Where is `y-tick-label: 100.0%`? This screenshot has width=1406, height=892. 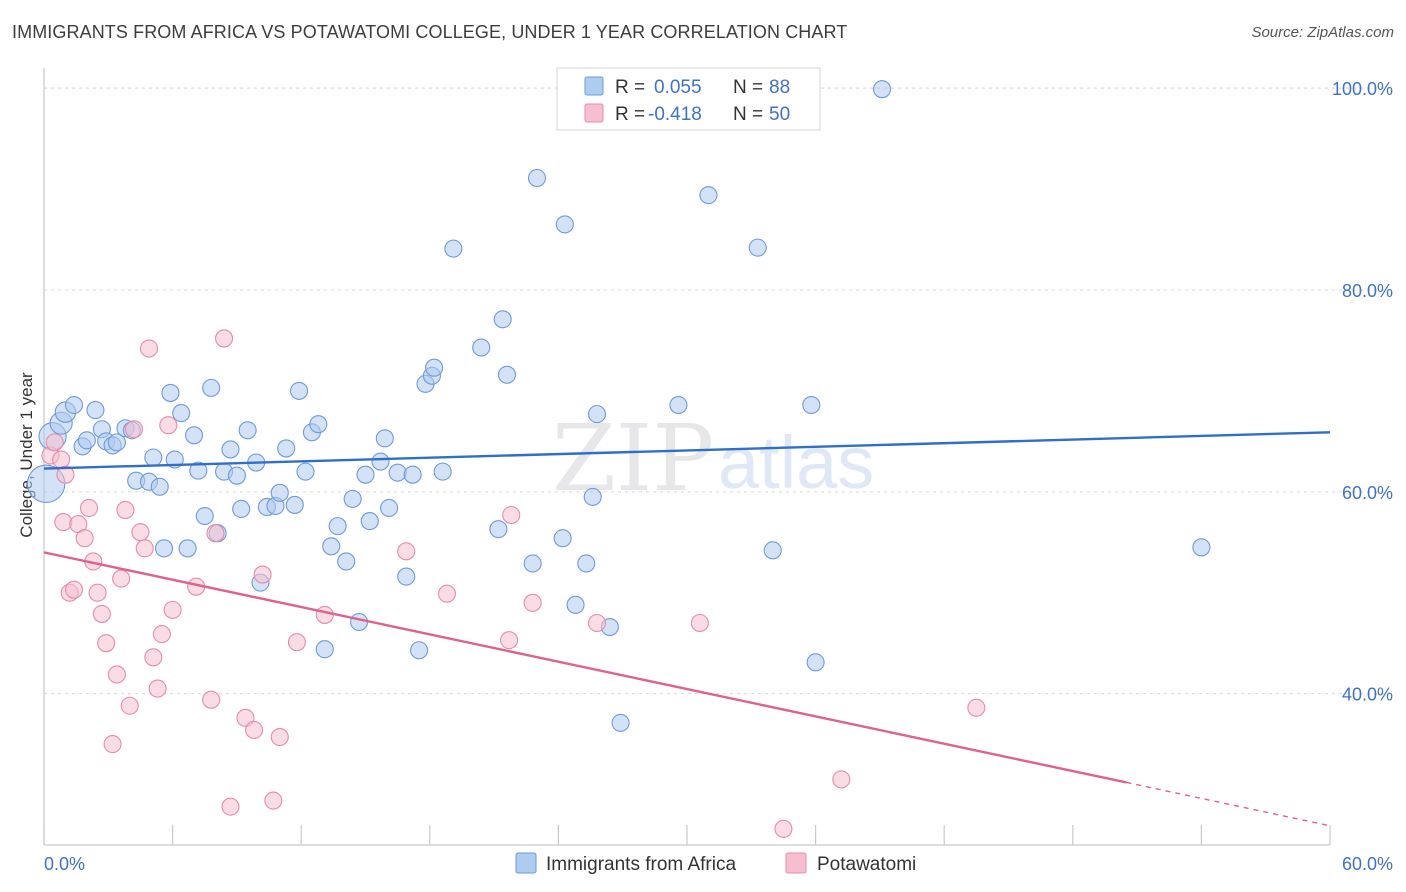 y-tick-label: 100.0% is located at coordinates (1362, 89).